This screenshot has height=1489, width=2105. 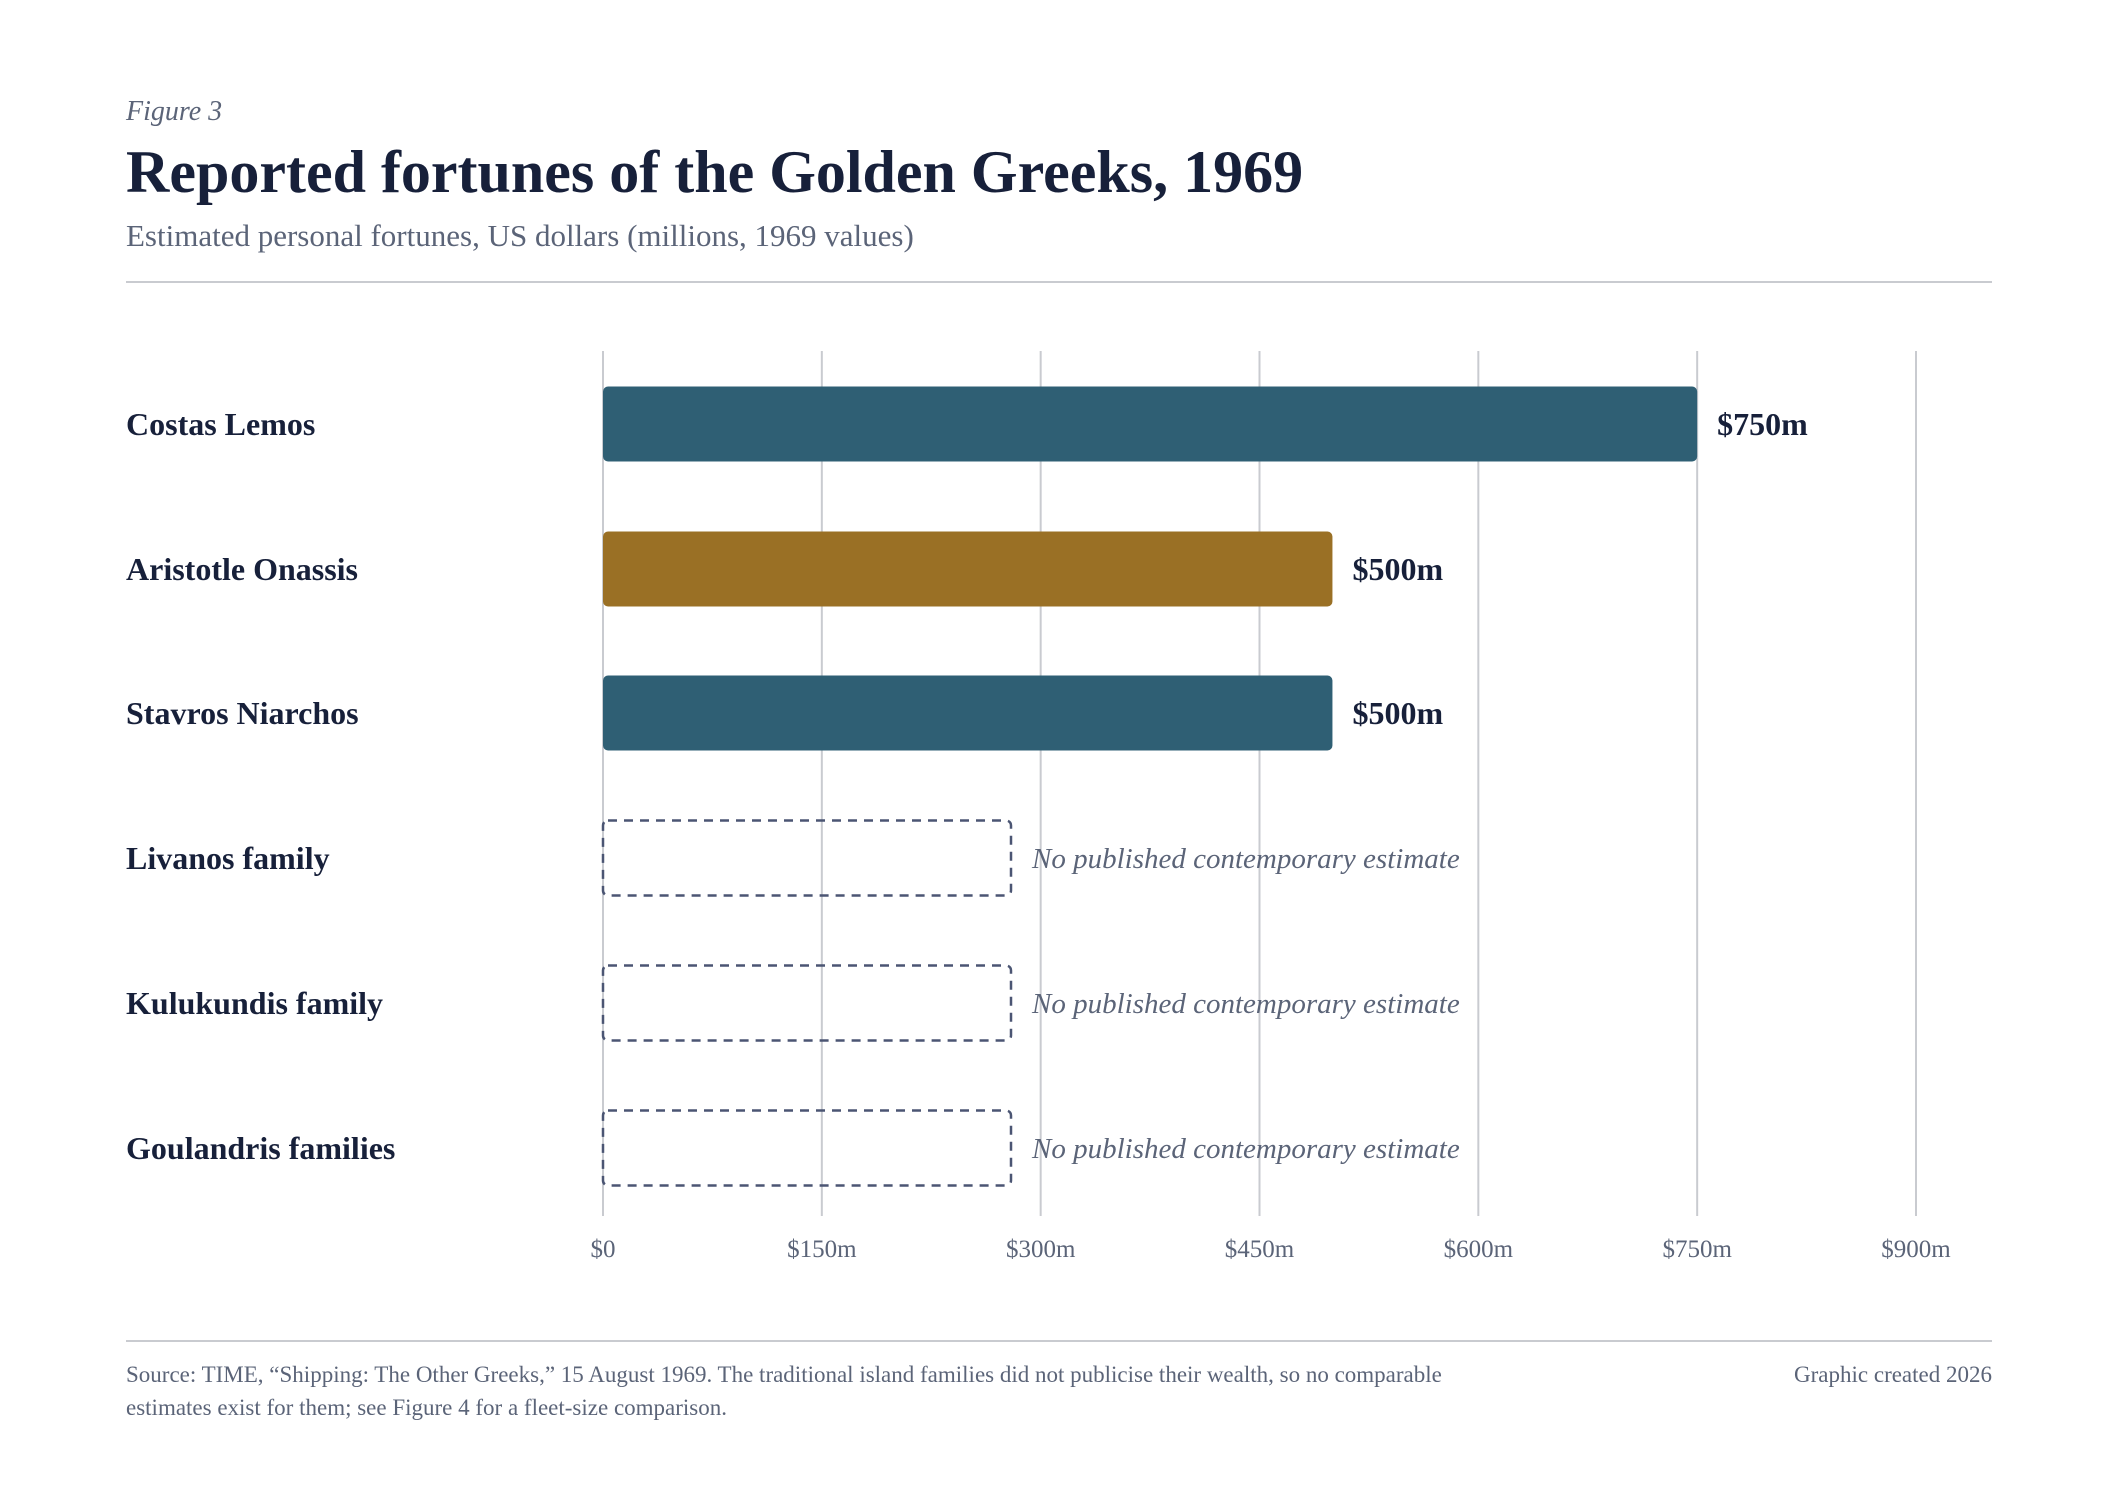 I want to click on x-tick-label: $300m, so click(x=1041, y=1249).